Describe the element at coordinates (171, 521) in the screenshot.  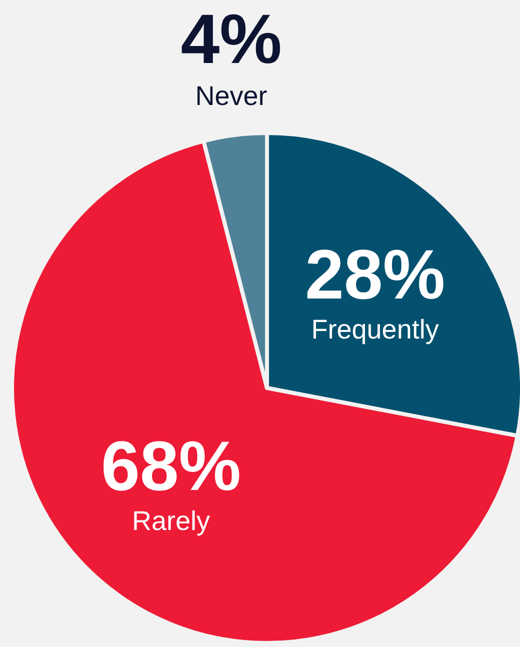
I see `slice-label: Rarely` at that location.